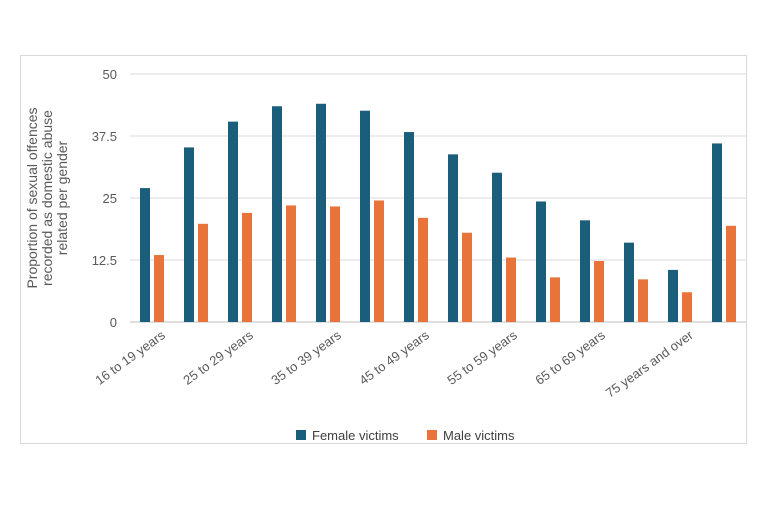  I want to click on legend: Female victims Male victims, so click(405, 435).